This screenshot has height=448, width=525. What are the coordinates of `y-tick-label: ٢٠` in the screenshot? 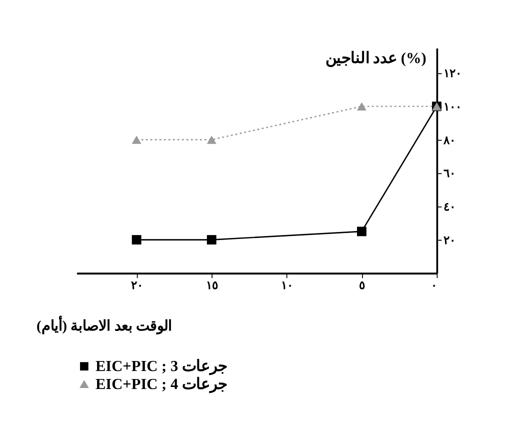 It's located at (450, 240).